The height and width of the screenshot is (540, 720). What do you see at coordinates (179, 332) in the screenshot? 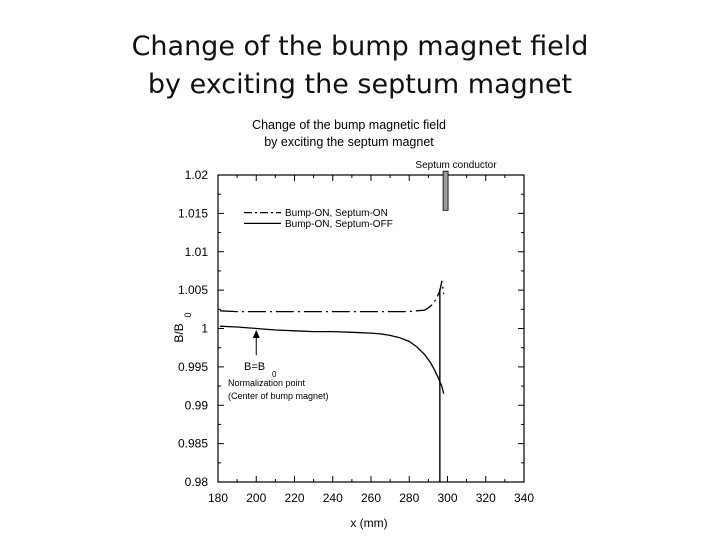
I see `y-axis-label-main: B/B` at bounding box center [179, 332].